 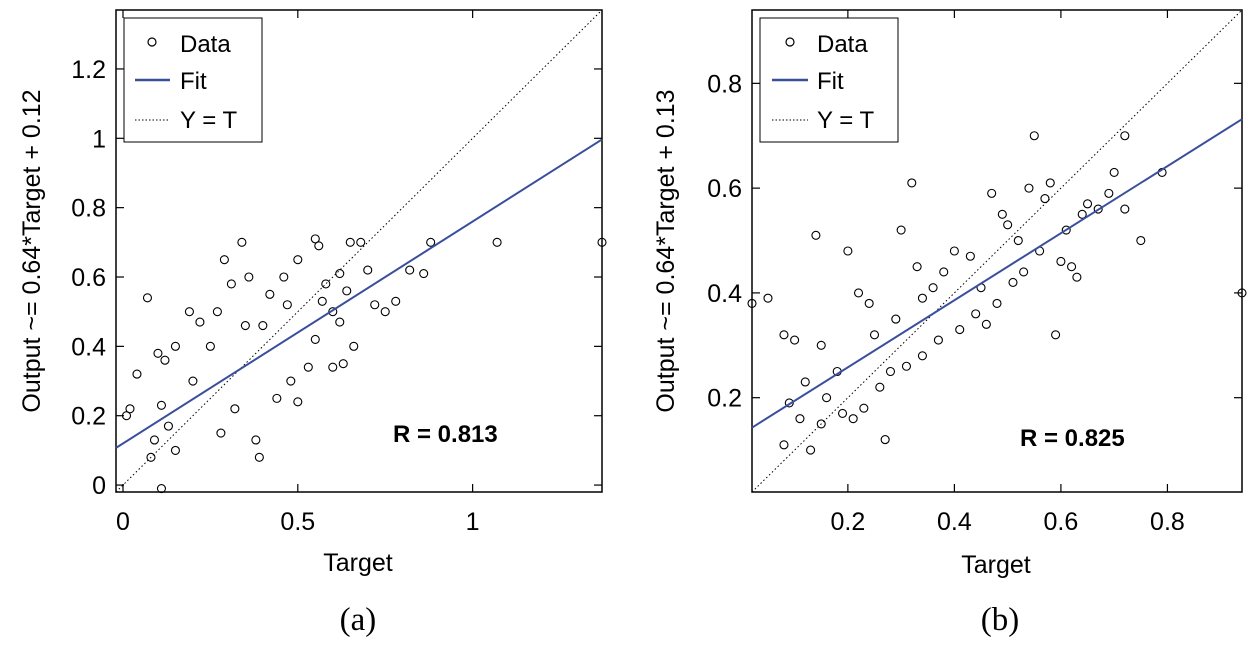 What do you see at coordinates (847, 522) in the screenshot?
I see `x-tick-label: 0.2` at bounding box center [847, 522].